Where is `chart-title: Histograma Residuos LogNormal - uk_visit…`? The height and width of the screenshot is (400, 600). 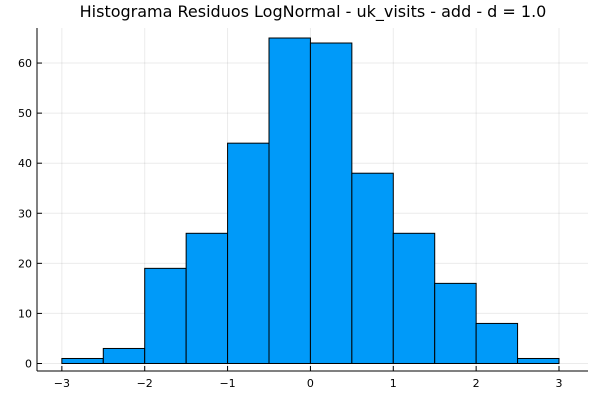 chart-title: Histograma Residuos LogNormal - uk_visit… is located at coordinates (313, 12).